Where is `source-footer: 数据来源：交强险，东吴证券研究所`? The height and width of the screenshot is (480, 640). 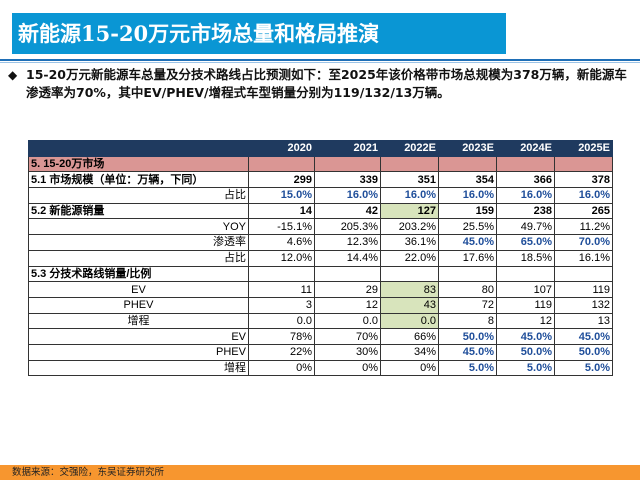 source-footer: 数据来源：交强险，东吴证券研究所 is located at coordinates (320, 472).